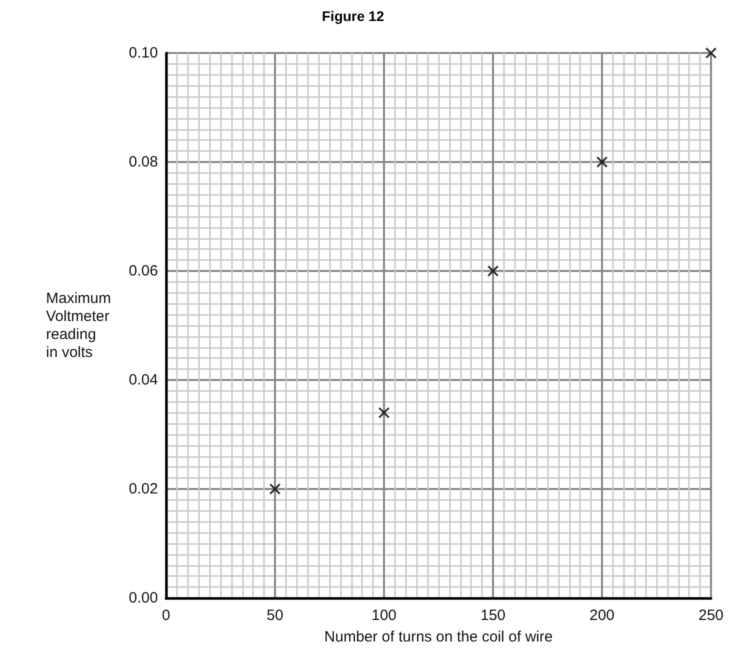 This screenshot has width=731, height=658. Describe the element at coordinates (143, 162) in the screenshot. I see `y-tick-label: 0.08` at that location.